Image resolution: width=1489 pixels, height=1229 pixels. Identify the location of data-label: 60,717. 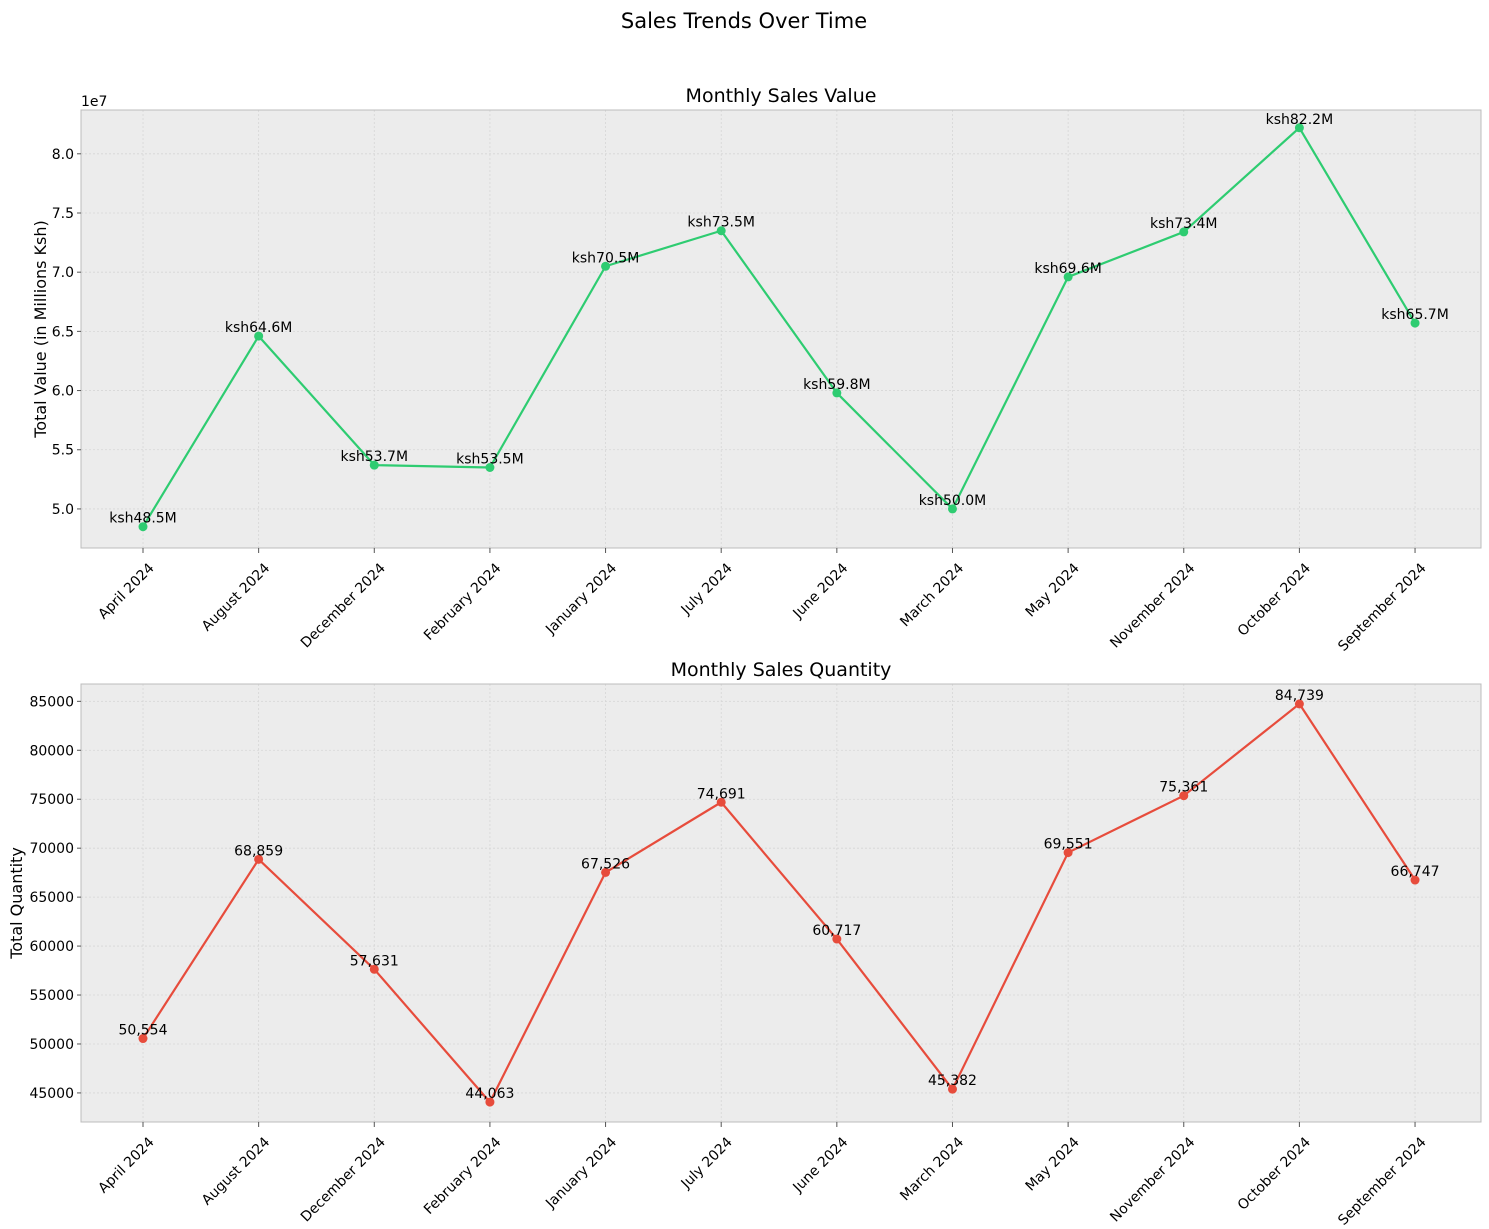
(836, 931).